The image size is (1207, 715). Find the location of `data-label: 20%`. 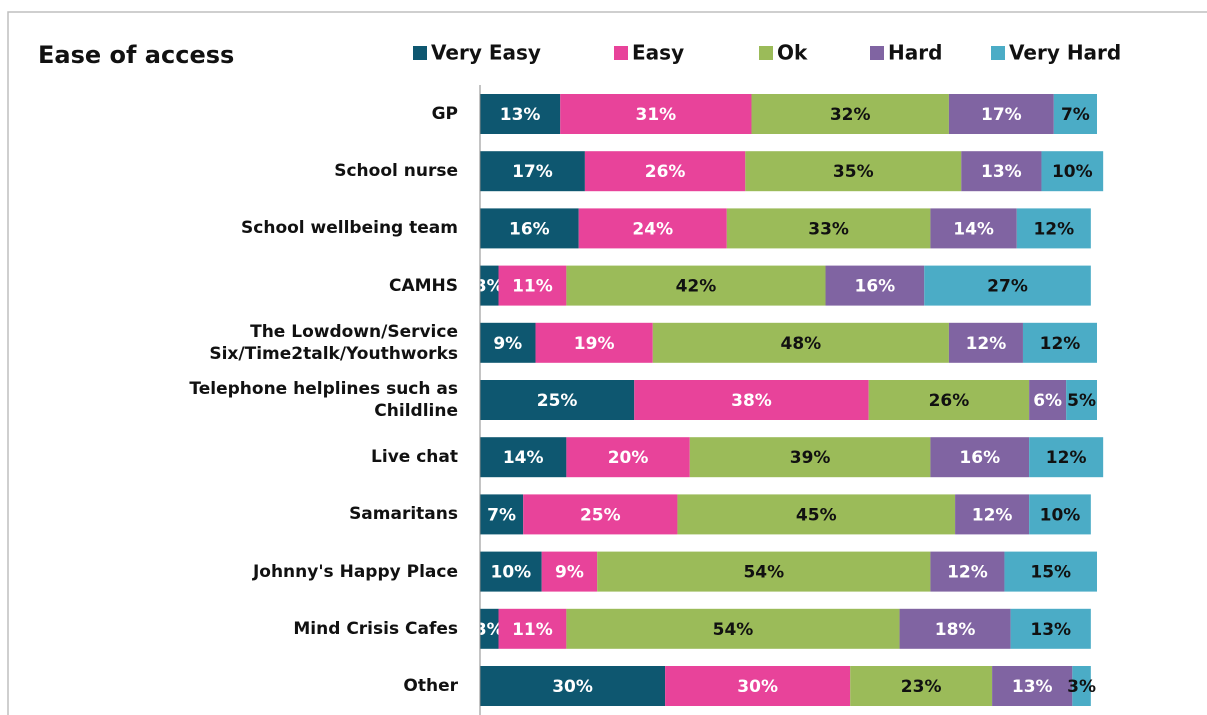

data-label: 20% is located at coordinates (628, 458).